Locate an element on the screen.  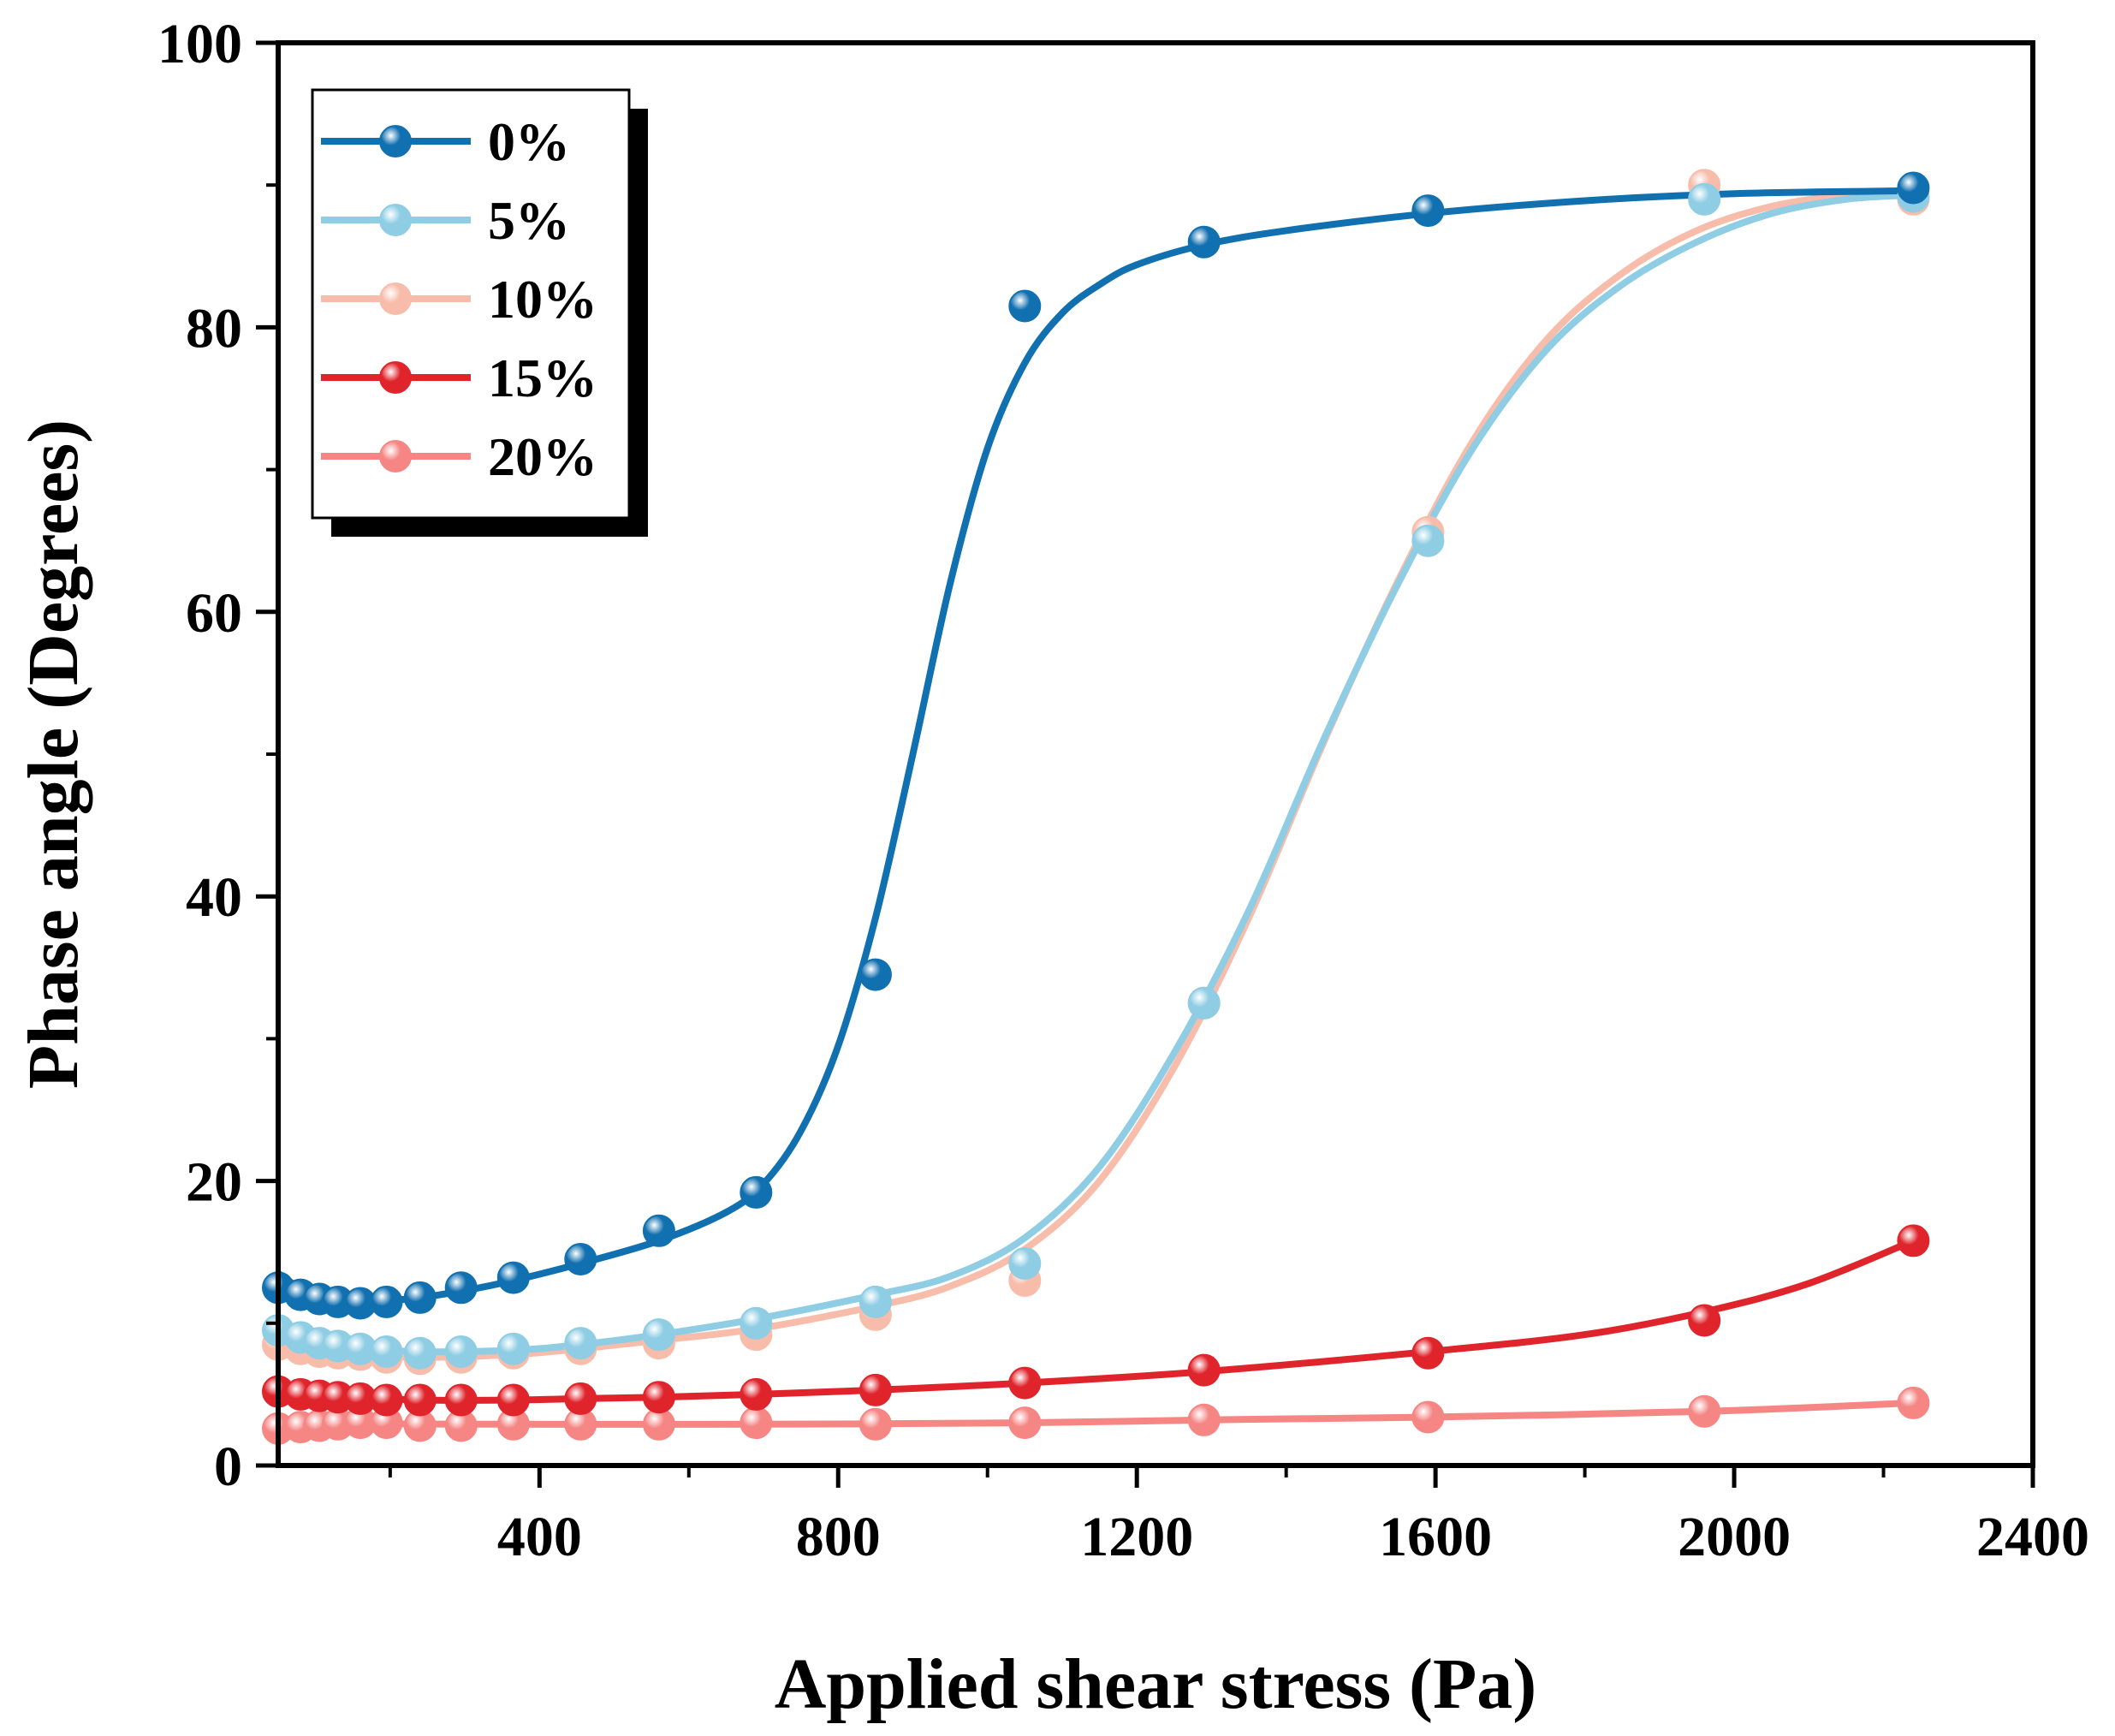
x-tick-label: 1600 is located at coordinates (1435, 1537).